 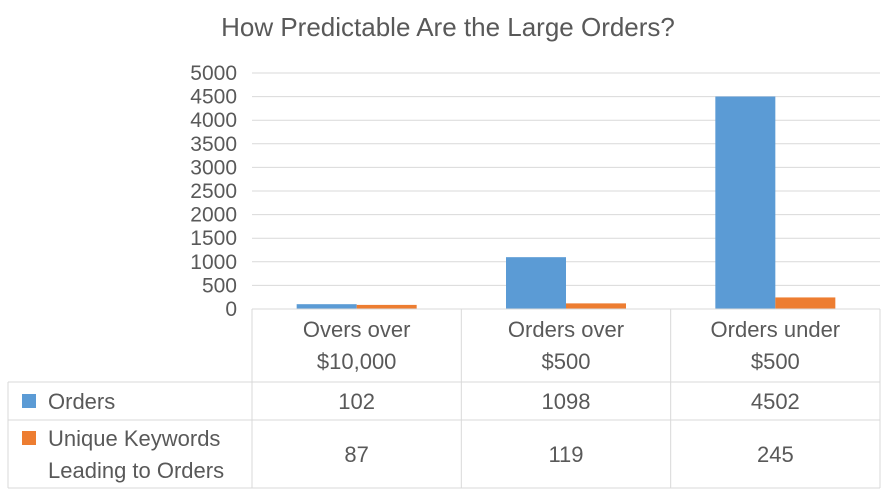 What do you see at coordinates (134, 438) in the screenshot?
I see `legend-label: Unique Keywords` at bounding box center [134, 438].